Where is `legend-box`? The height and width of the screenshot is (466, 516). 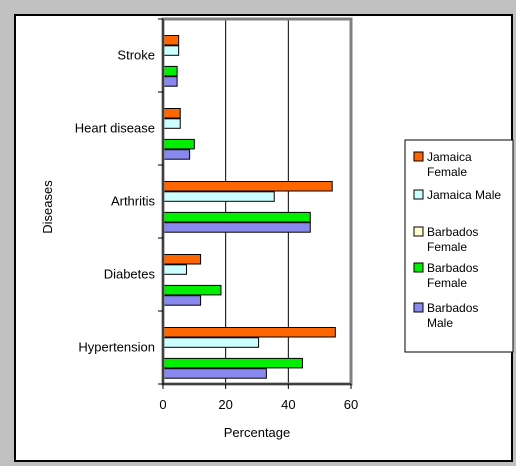
legend-box is located at coordinates (459, 246).